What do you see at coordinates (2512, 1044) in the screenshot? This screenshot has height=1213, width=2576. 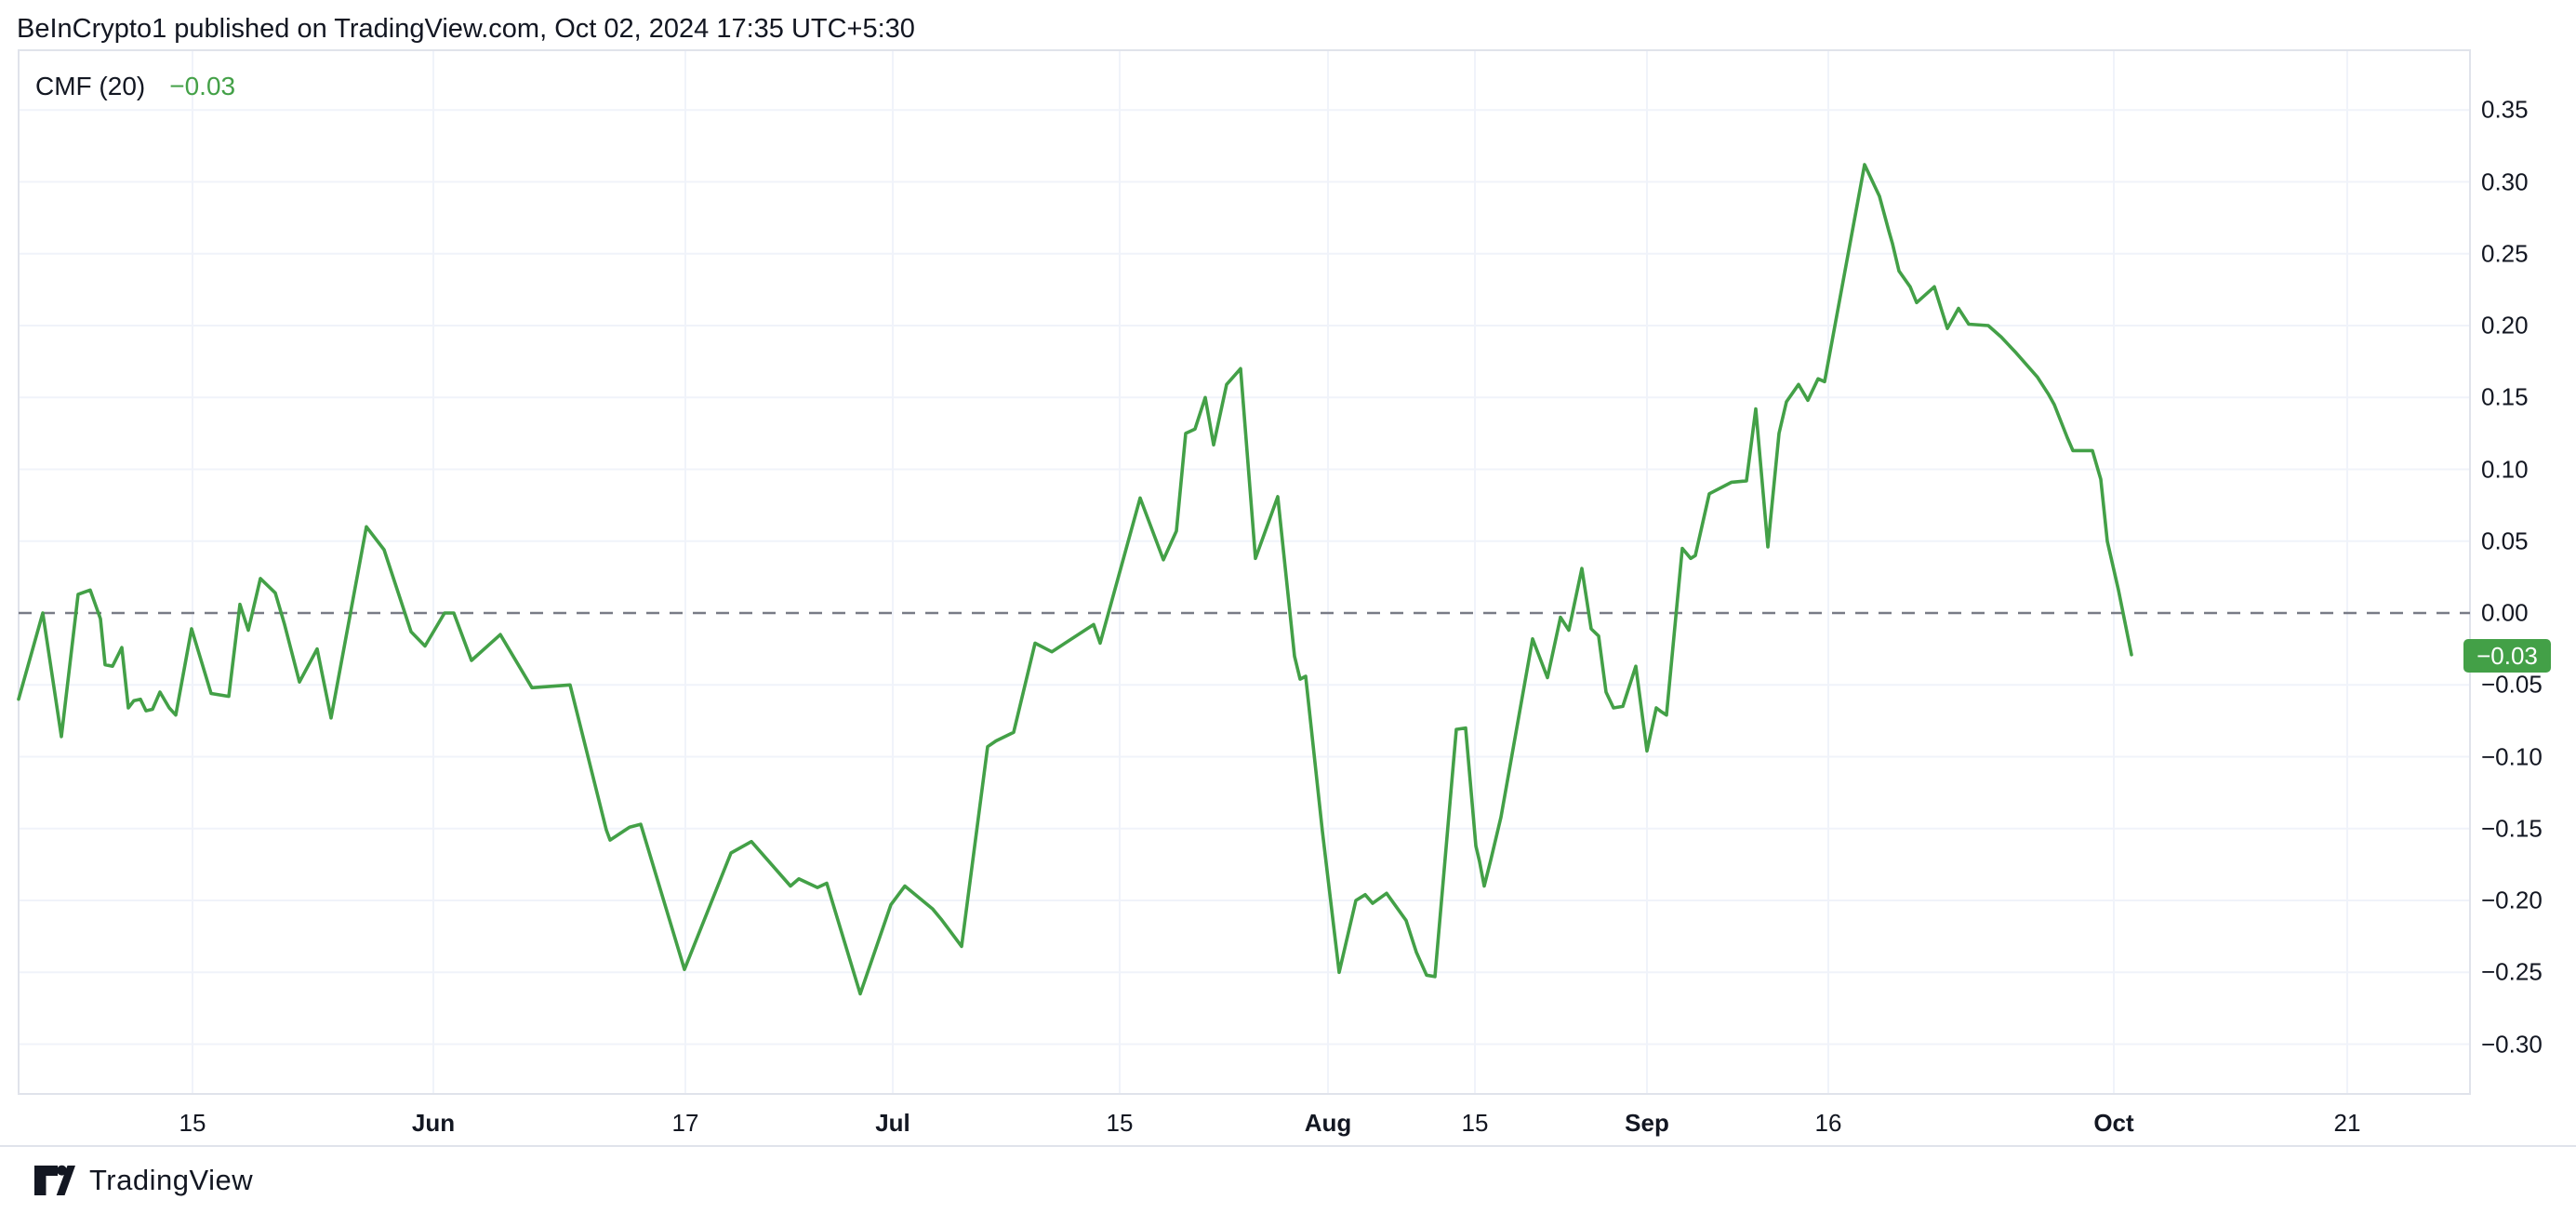 I see `y-tick-label: −0.30` at bounding box center [2512, 1044].